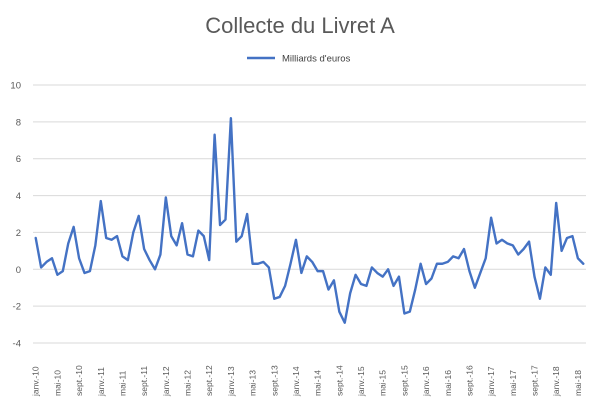 The image size is (600, 400). I want to click on x-tick-label: mai-10, so click(57, 383).